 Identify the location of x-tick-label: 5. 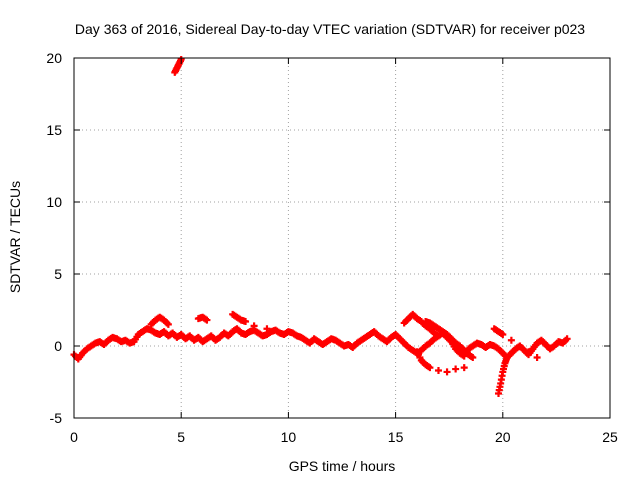
(181, 437).